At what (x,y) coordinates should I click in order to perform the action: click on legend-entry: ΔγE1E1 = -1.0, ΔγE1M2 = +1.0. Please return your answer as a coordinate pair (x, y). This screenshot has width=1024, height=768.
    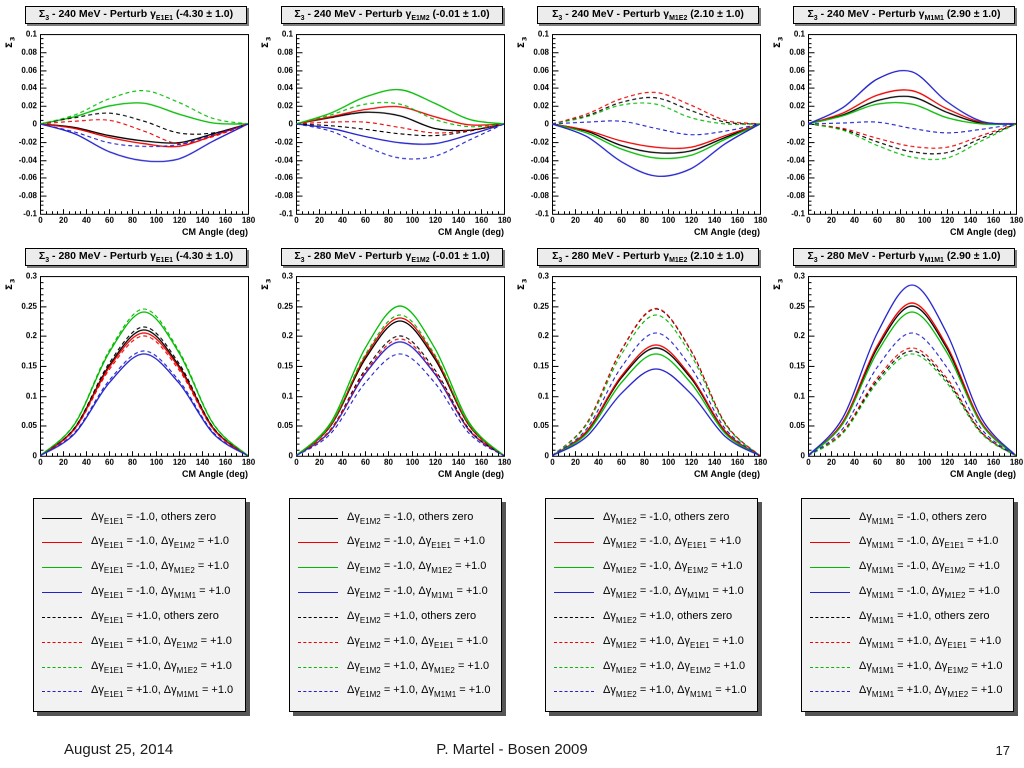
    Looking at the image, I should click on (140, 543).